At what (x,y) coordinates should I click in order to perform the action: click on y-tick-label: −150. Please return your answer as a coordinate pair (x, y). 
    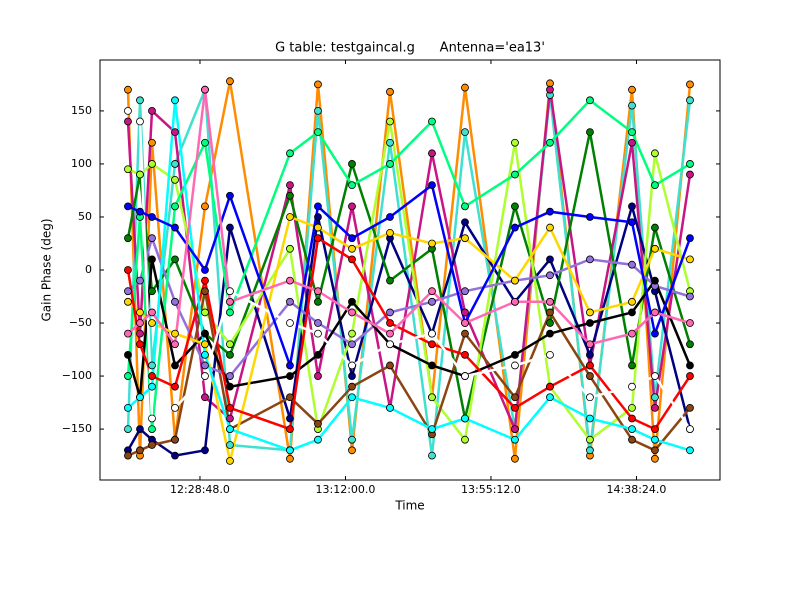
    Looking at the image, I should click on (77, 428).